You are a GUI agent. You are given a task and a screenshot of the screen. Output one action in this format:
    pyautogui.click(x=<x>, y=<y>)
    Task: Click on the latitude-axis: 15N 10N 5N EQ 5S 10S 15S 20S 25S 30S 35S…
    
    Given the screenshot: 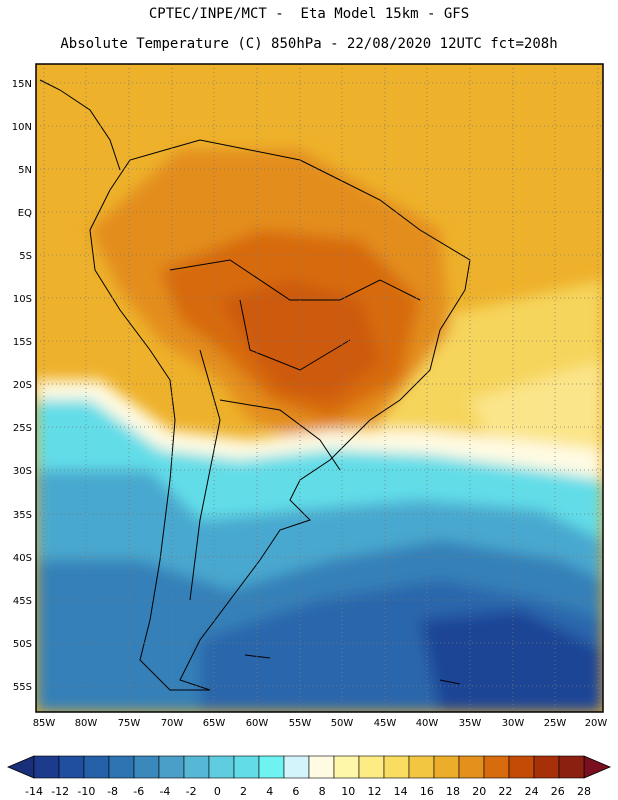 What is the action you would take?
    pyautogui.click(x=22, y=386)
    